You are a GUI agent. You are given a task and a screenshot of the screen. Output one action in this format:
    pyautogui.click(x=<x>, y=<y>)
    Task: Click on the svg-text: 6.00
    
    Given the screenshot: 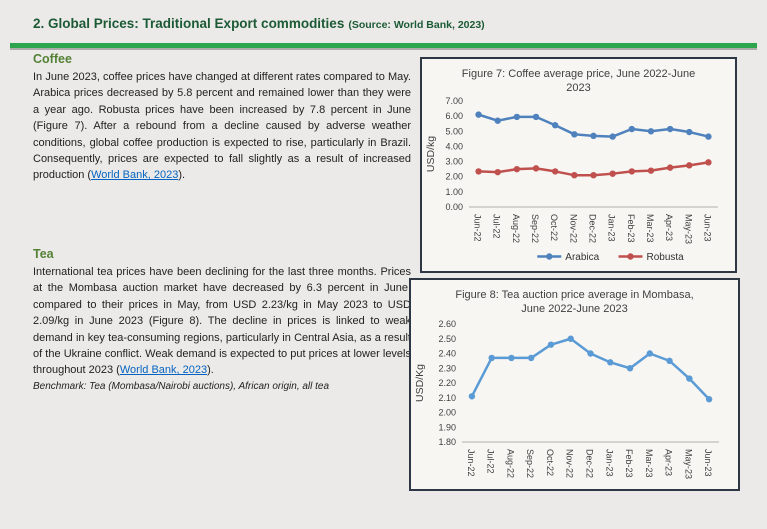 What is the action you would take?
    pyautogui.click(x=454, y=116)
    